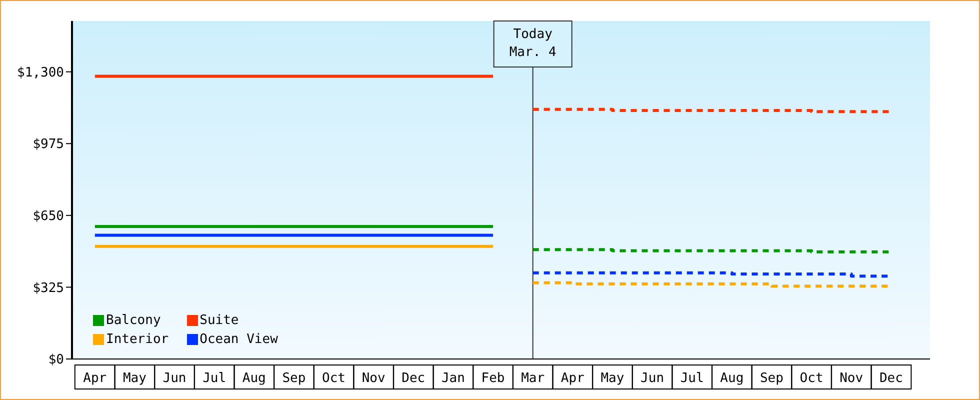 The image size is (980, 400). Describe the element at coordinates (56, 360) in the screenshot. I see `y-tick-label: $0` at that location.